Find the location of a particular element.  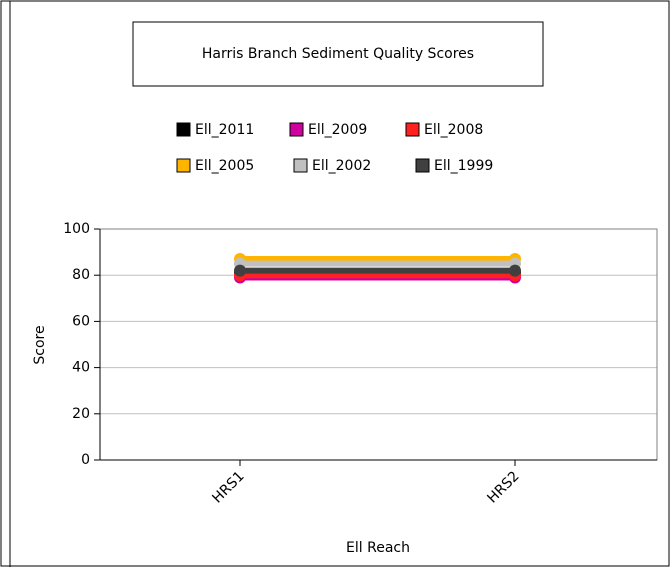

y-axis-title: Score is located at coordinates (40, 344).